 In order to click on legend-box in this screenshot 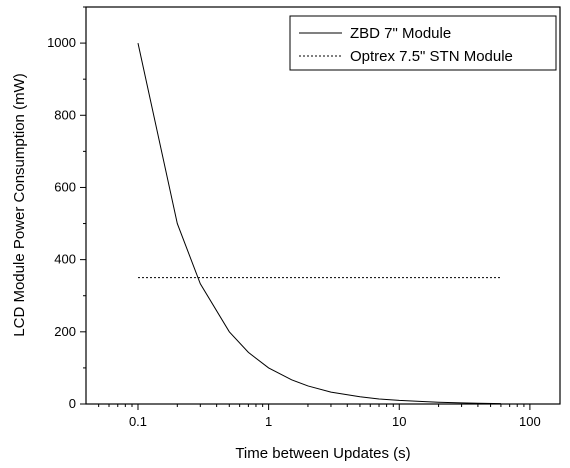, I will do `click(423, 43)`.